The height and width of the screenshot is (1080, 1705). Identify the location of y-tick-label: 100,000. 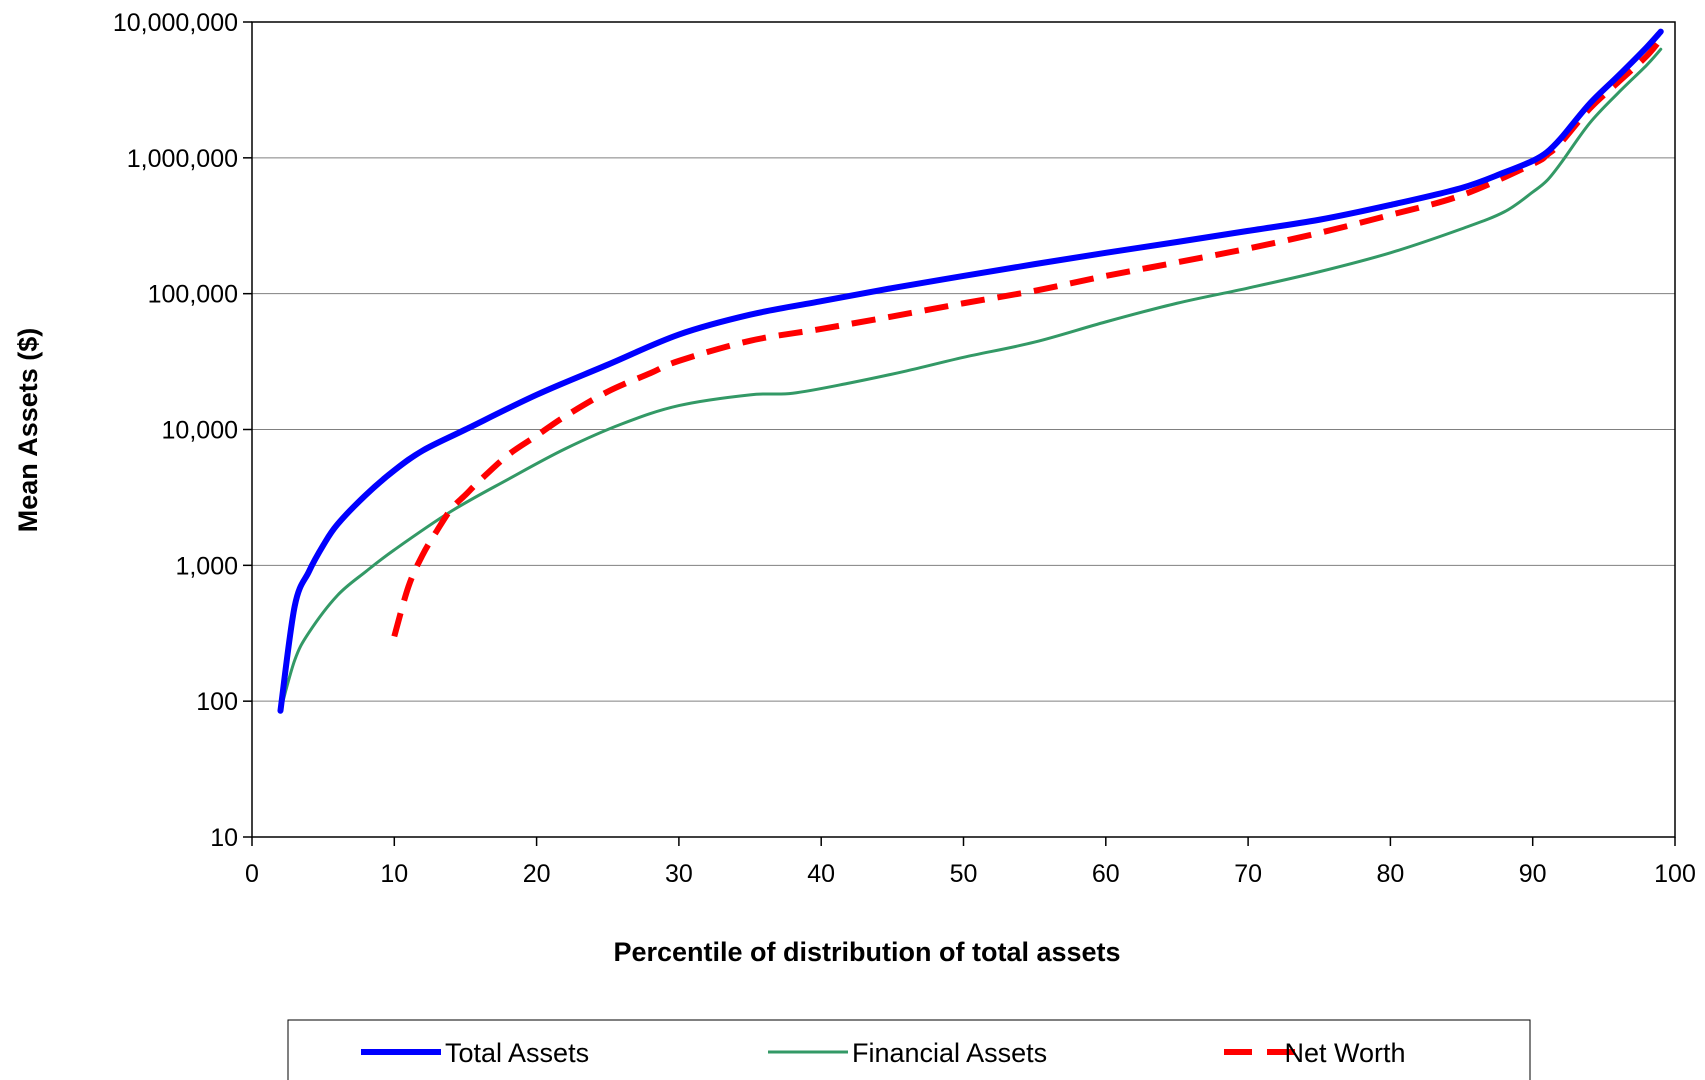
(193, 295).